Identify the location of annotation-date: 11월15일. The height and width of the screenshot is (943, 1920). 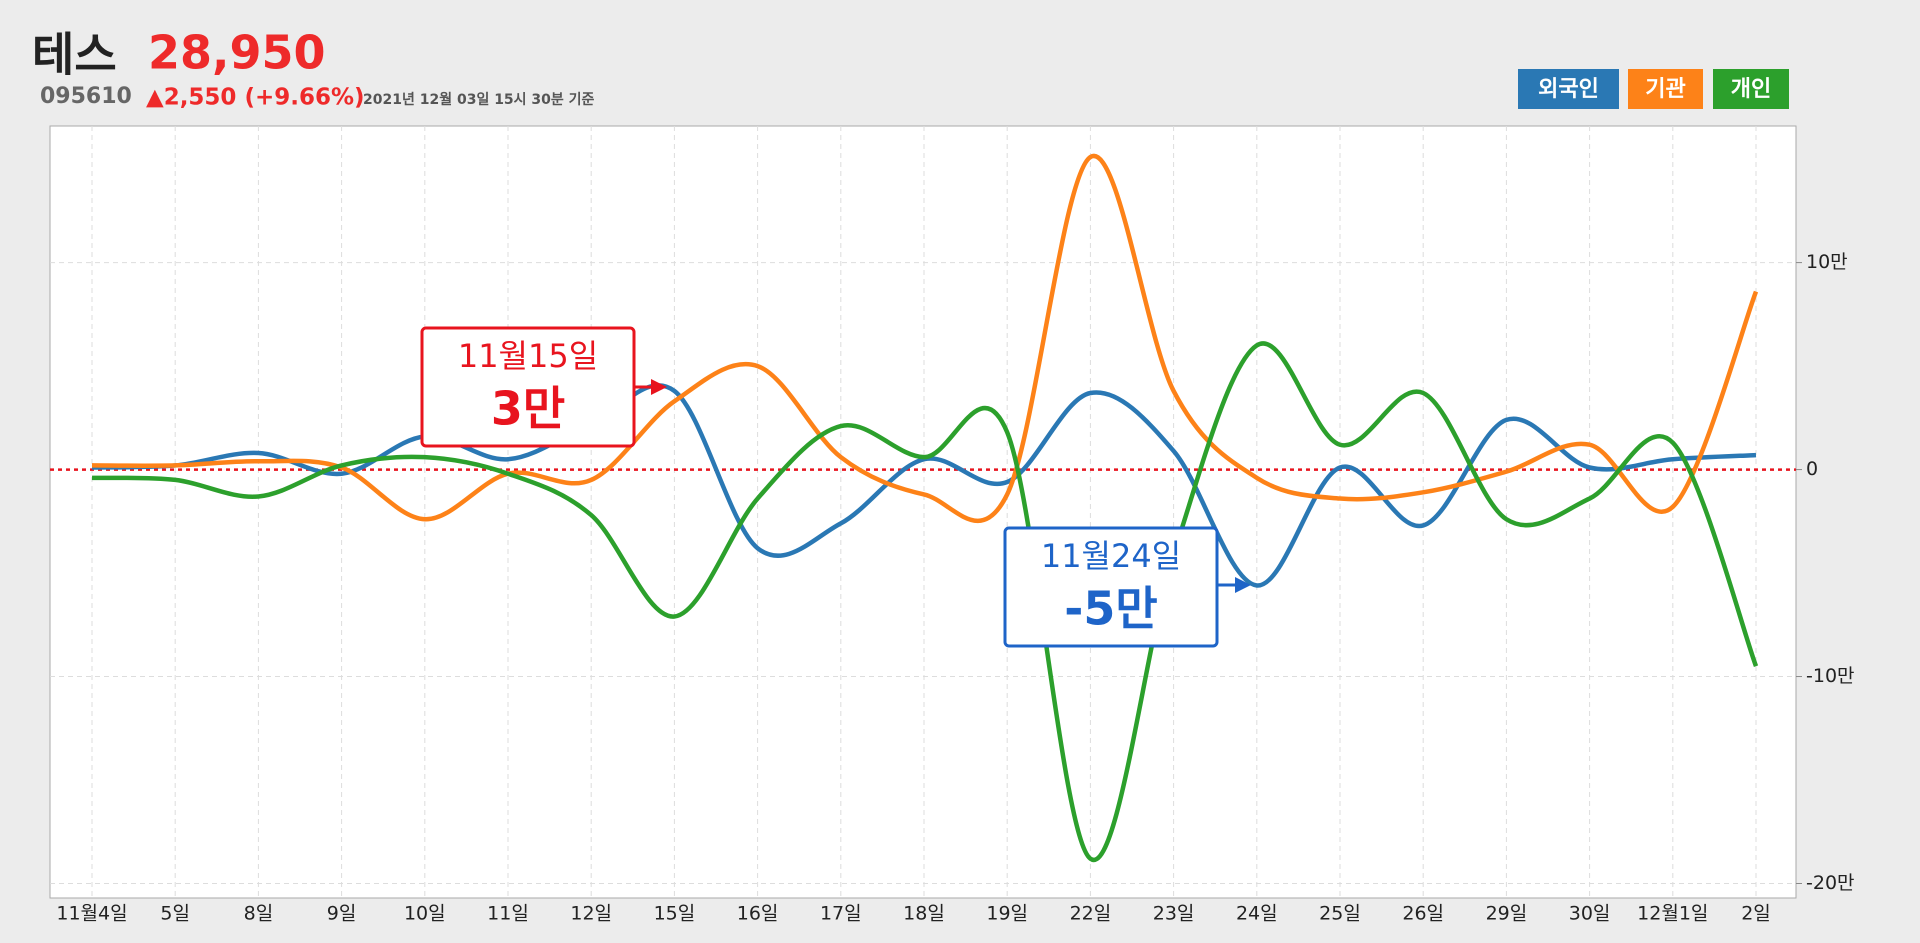
(528, 356).